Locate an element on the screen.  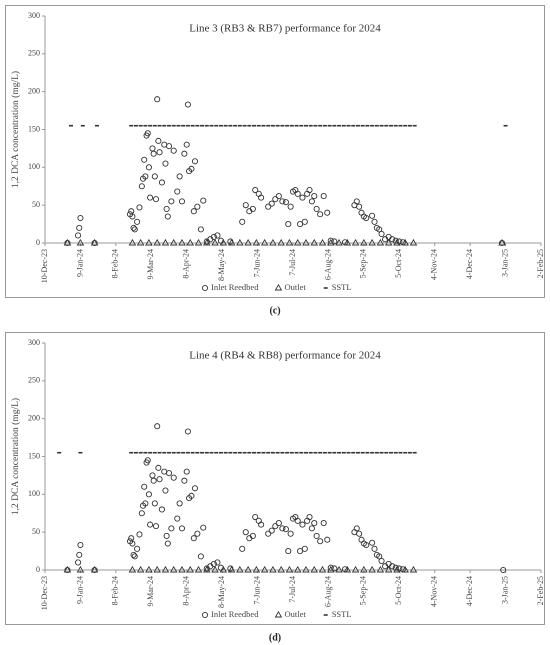
y-tick-label: 300 is located at coordinates (34, 342).